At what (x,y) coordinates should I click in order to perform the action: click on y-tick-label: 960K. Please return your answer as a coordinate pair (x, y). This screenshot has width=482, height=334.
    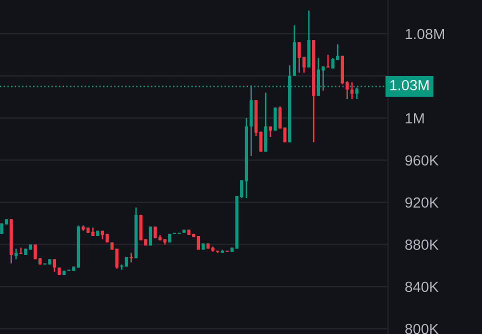
    Looking at the image, I should click on (422, 160).